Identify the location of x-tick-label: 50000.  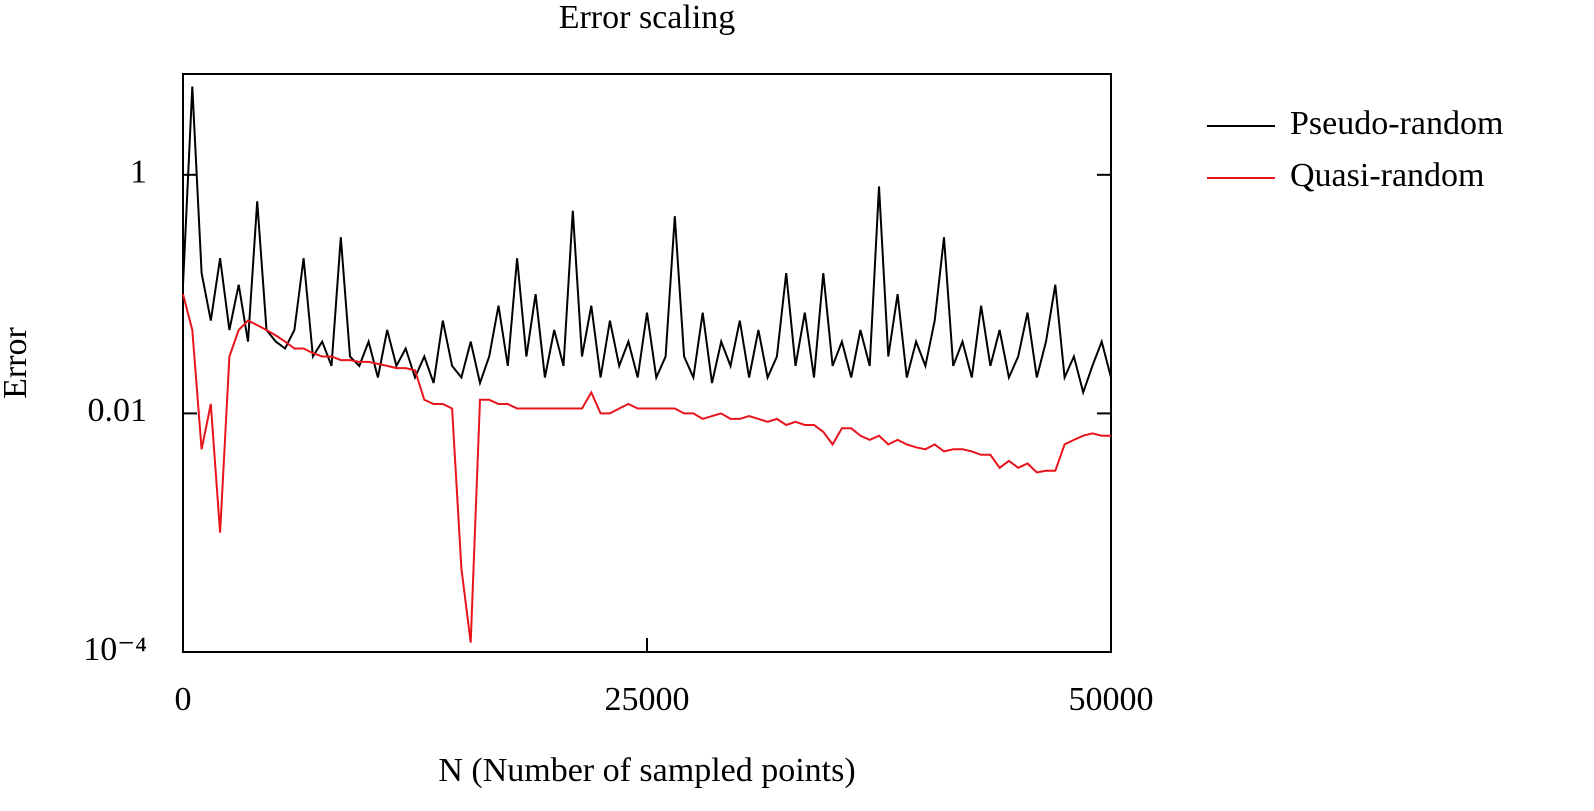
(1111, 699).